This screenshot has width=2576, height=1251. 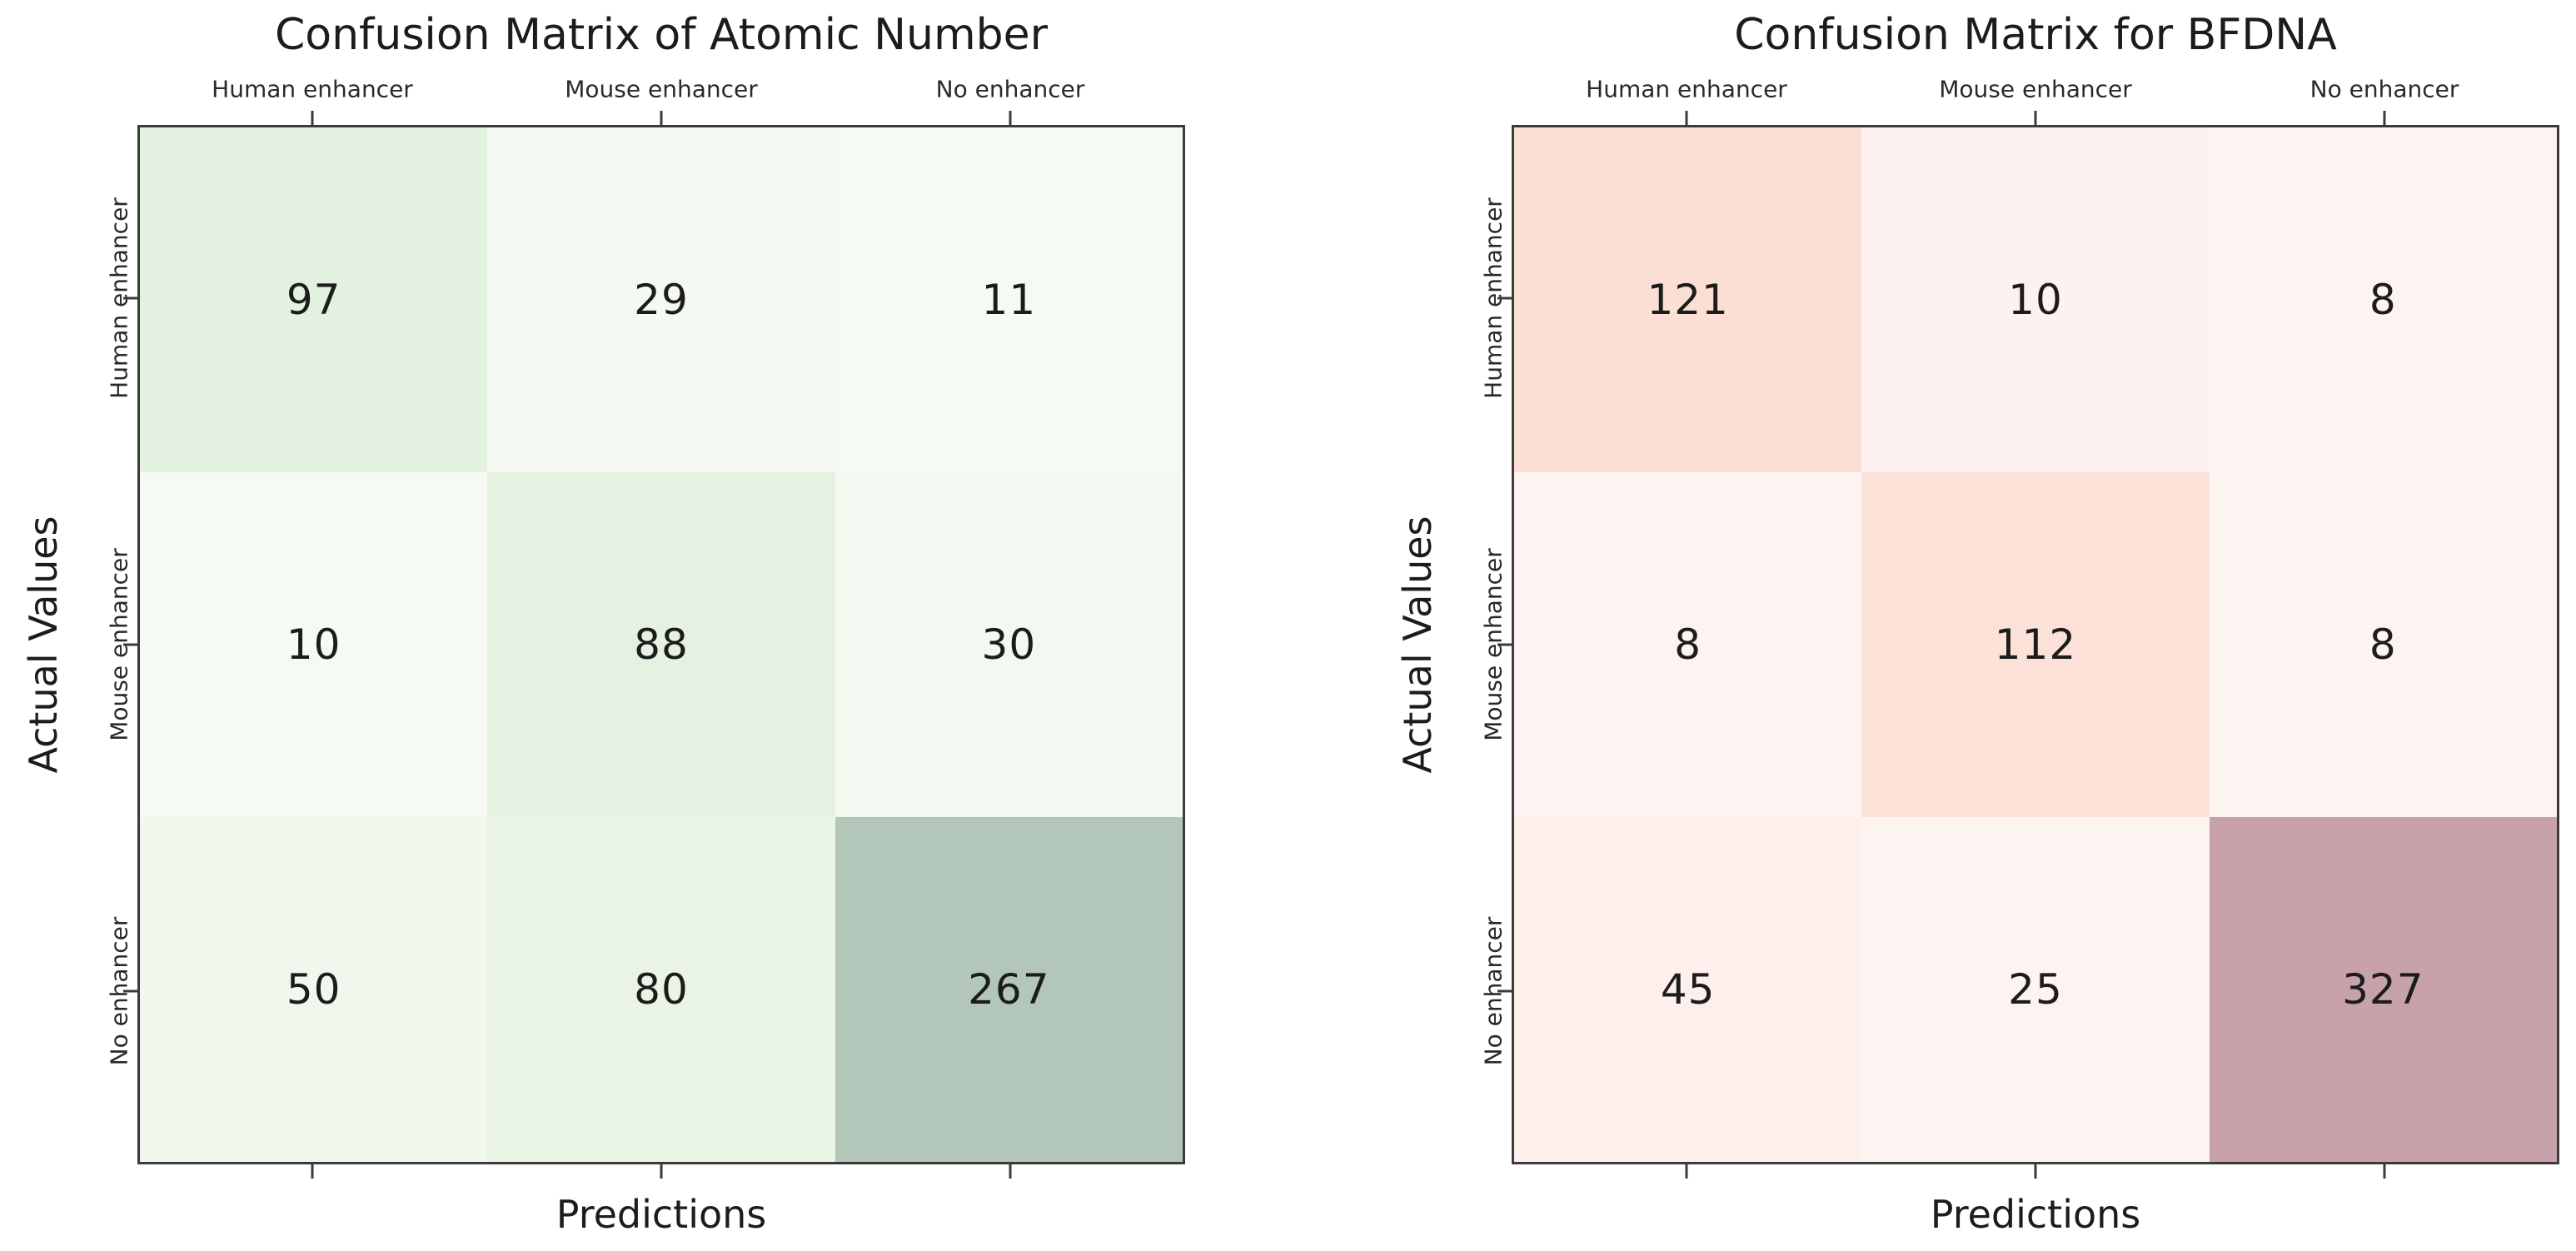 I want to click on cell-value: 30, so click(x=1009, y=645).